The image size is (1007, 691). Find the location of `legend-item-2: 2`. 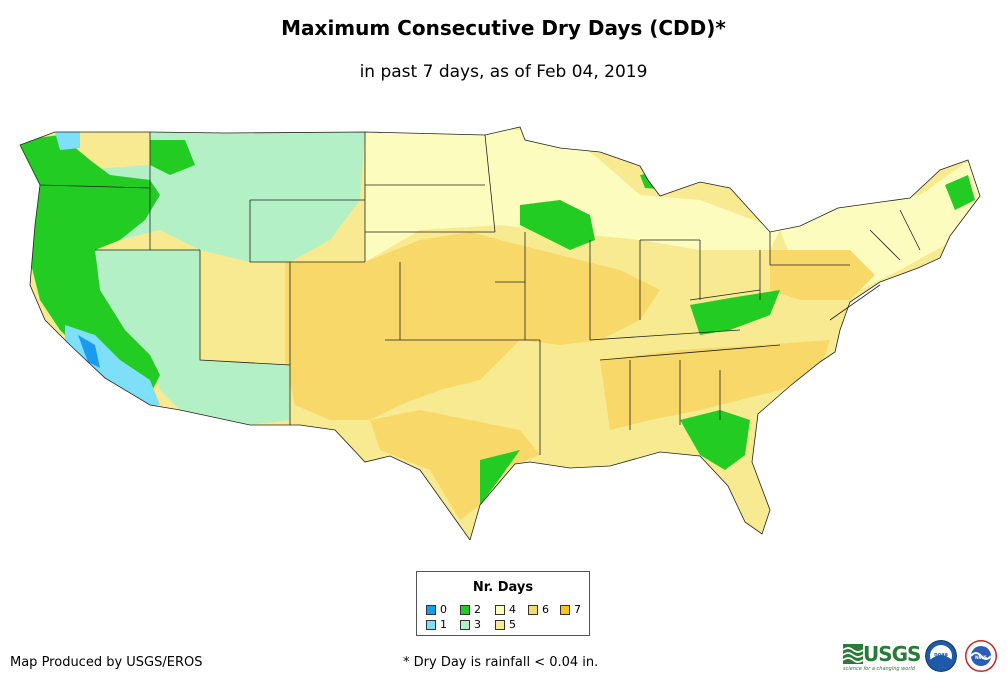

legend-item-2: 2 is located at coordinates (470, 609).